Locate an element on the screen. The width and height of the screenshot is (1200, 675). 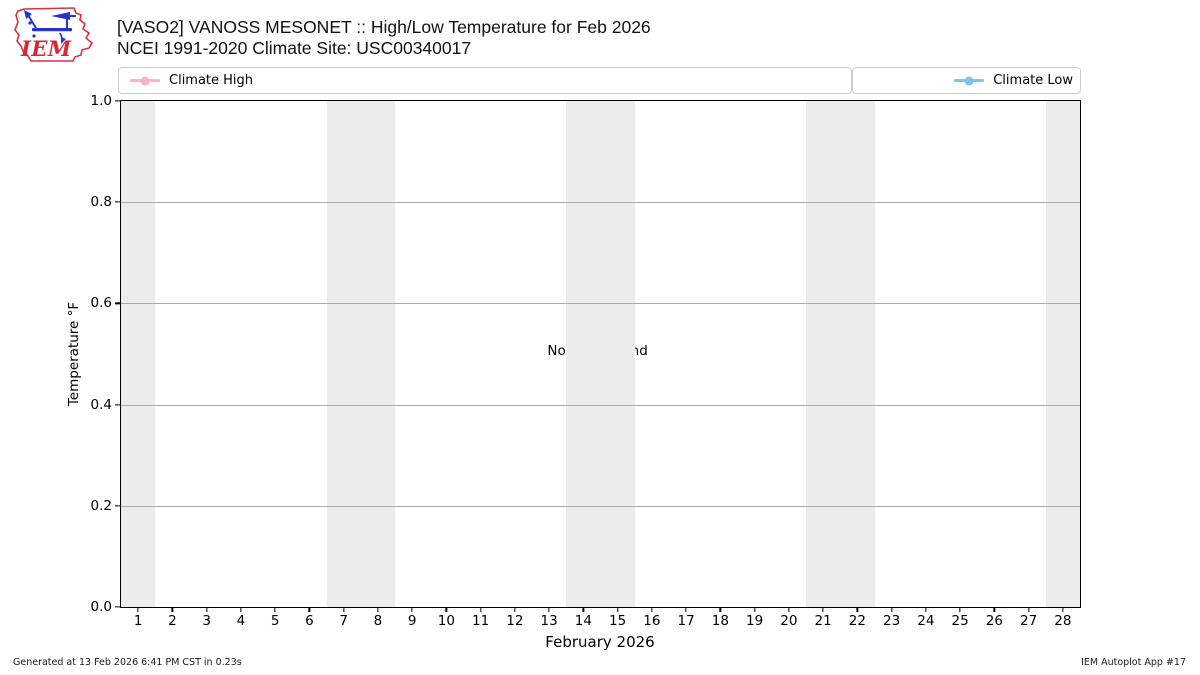
x-tick-label: 3 is located at coordinates (206, 621).